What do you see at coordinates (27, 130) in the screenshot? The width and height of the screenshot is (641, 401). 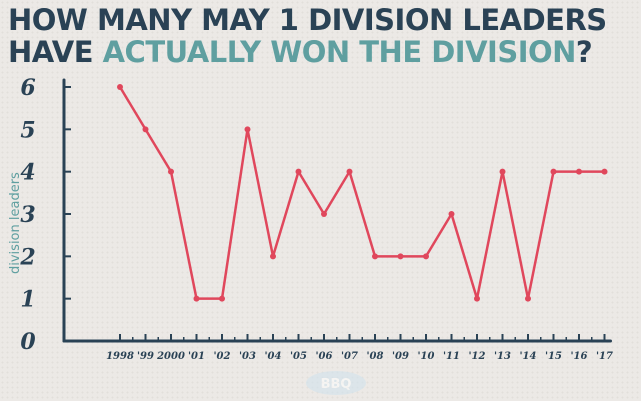 I see `y-tick-label: 5` at bounding box center [27, 130].